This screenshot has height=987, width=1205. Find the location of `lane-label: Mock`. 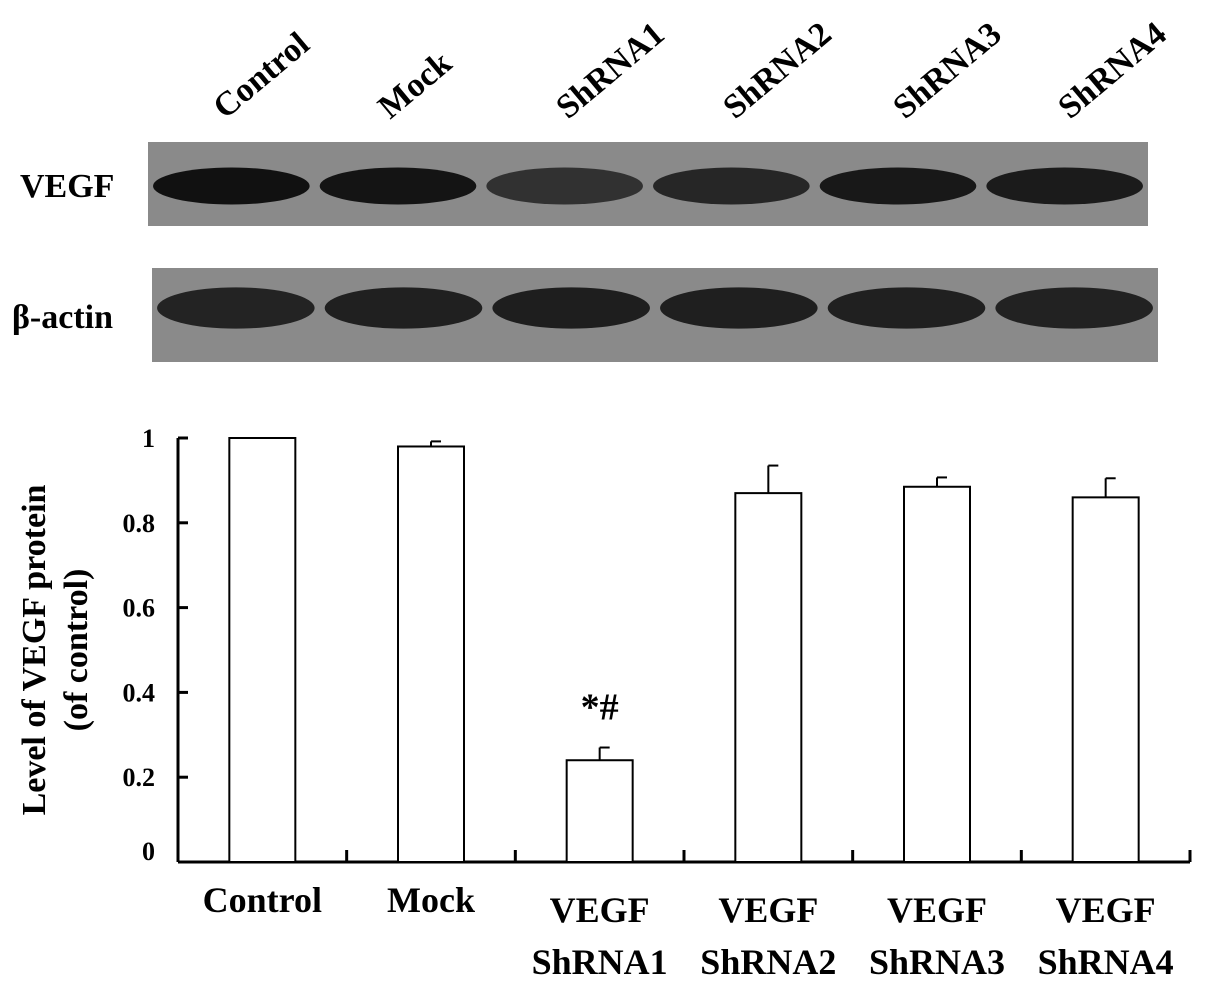

lane-label: Mock is located at coordinates (415, 85).